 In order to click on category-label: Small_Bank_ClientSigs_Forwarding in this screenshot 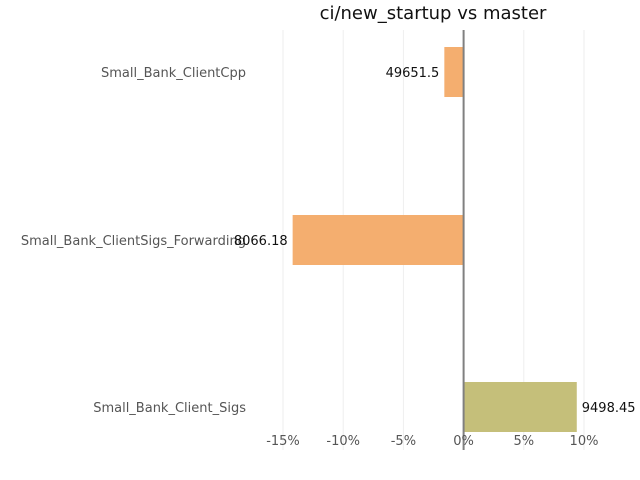, I will do `click(133, 241)`.